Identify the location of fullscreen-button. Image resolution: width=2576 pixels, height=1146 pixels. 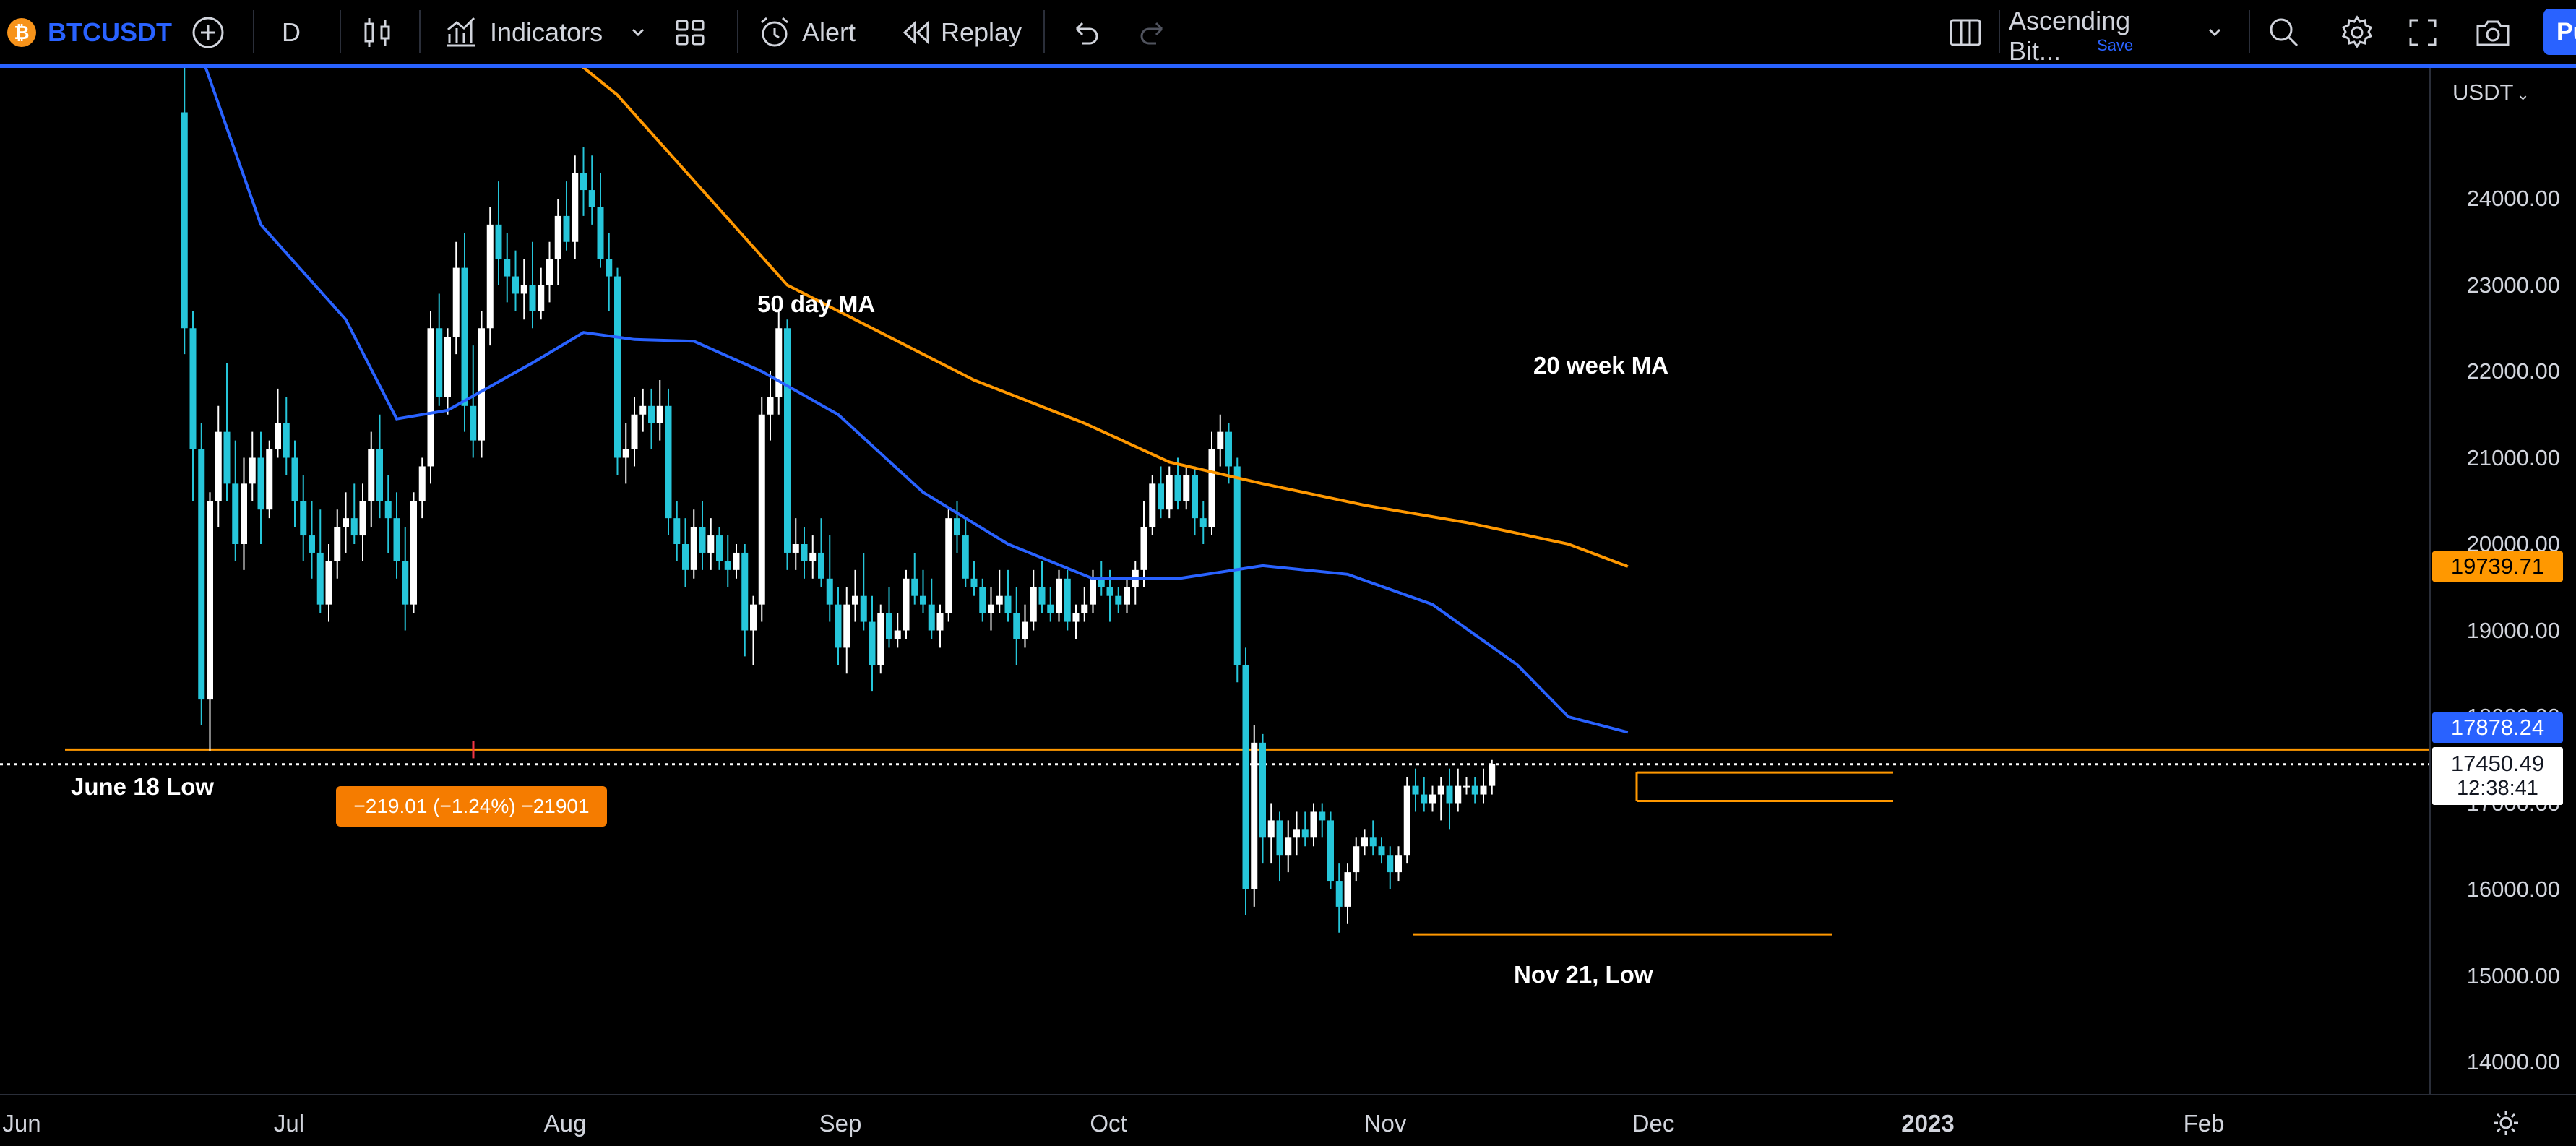
(2422, 32).